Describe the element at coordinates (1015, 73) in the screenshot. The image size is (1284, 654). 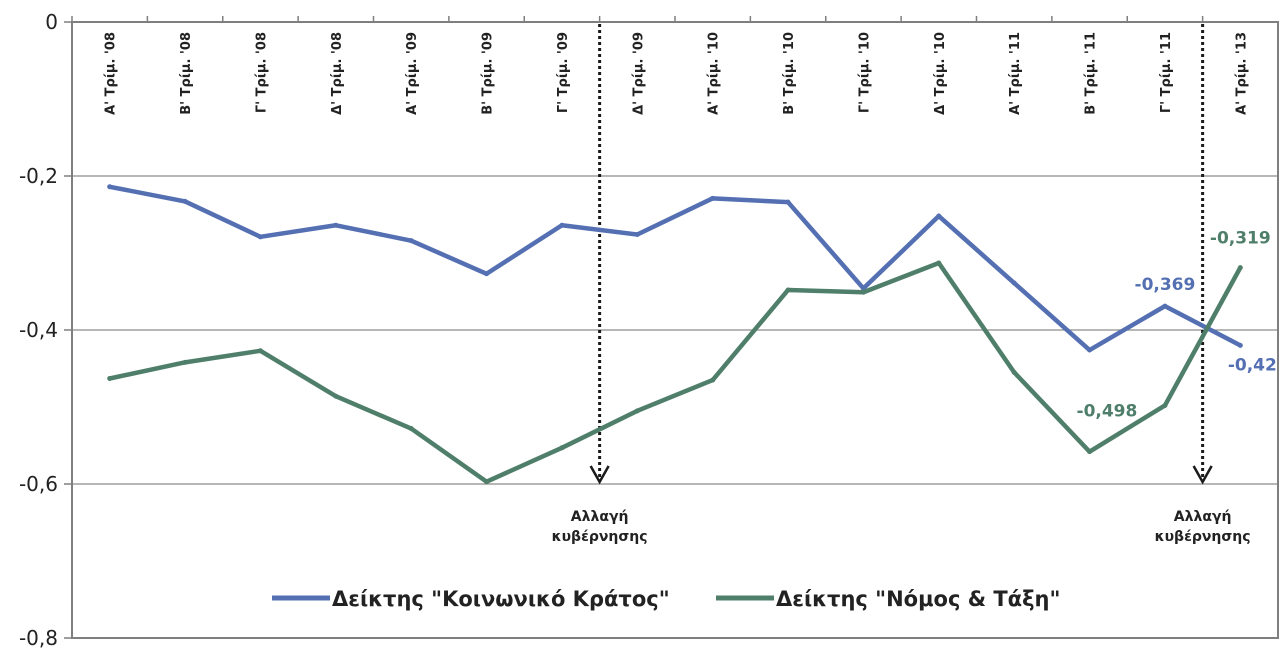
I see `x-tick-label: Α' Τρίμ. '11` at that location.